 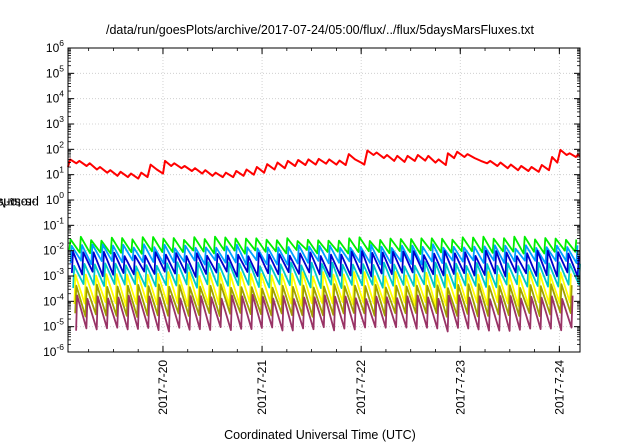 What do you see at coordinates (559, 387) in the screenshot?
I see `x-tick-label: 2017-7-24` at bounding box center [559, 387].